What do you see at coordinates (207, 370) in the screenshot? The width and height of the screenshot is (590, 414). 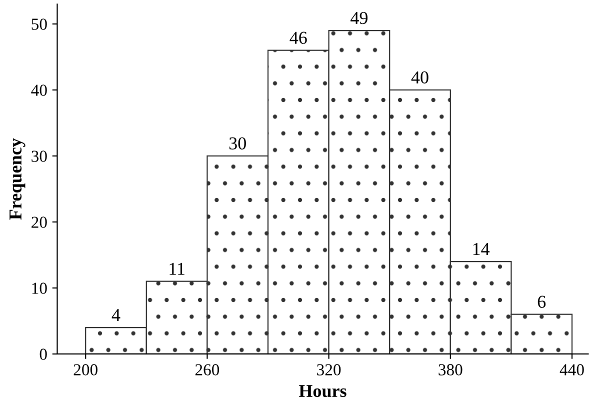 I see `x-tick-label: 260` at bounding box center [207, 370].